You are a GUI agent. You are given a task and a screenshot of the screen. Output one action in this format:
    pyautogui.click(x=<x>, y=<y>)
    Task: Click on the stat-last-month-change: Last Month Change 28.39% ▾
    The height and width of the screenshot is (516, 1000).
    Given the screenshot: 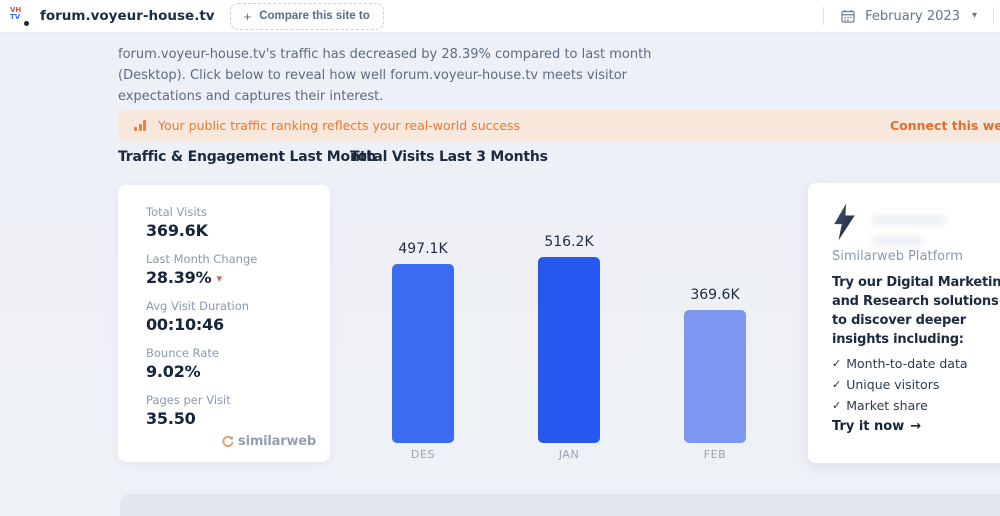 What is the action you would take?
    pyautogui.click(x=231, y=271)
    